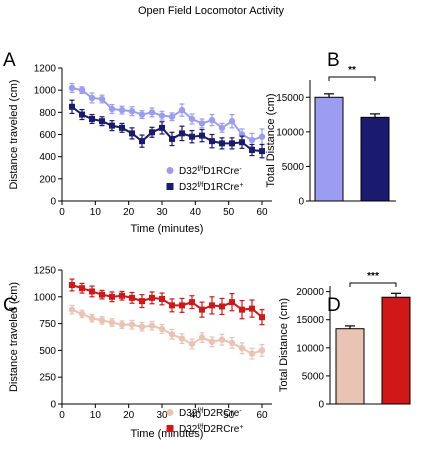 The height and width of the screenshot is (460, 422). Describe the element at coordinates (47, 135) in the screenshot. I see `panel-a-y-tick-label: 600` at that location.